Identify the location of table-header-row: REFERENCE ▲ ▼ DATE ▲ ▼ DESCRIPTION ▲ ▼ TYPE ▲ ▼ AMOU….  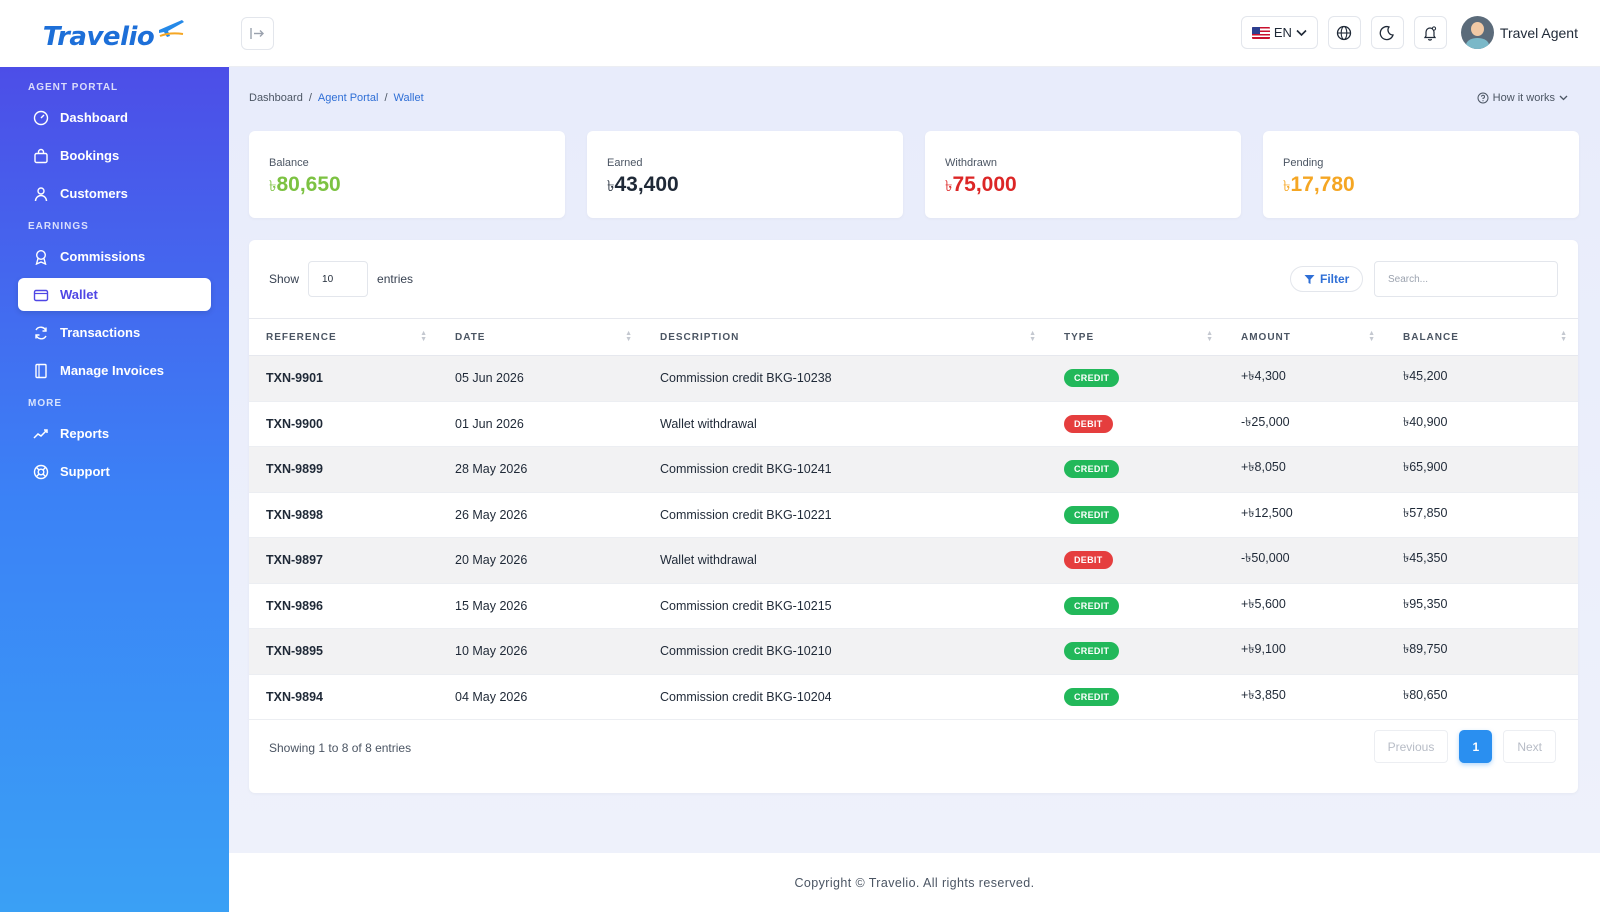
(913, 337).